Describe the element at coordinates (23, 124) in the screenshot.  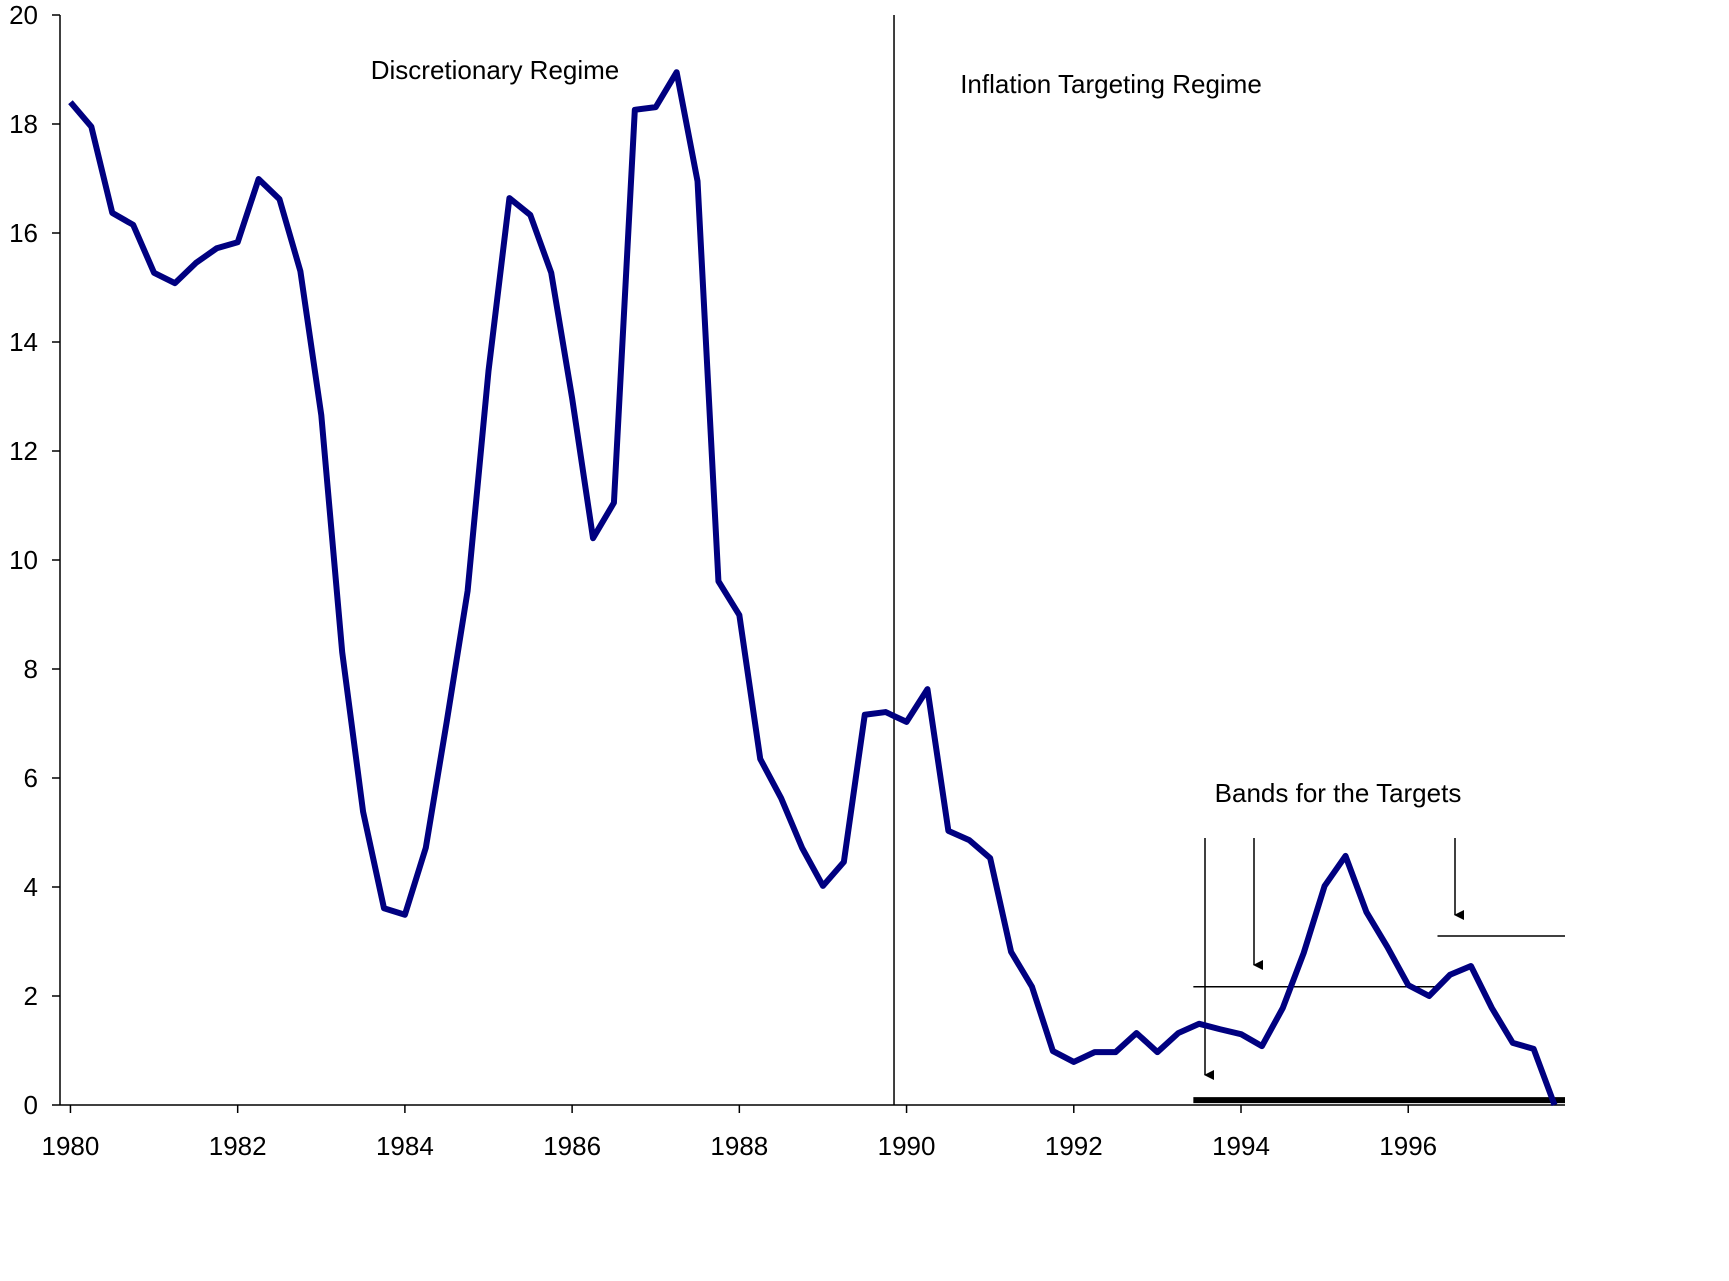
I see `y-tick-label: 18` at that location.